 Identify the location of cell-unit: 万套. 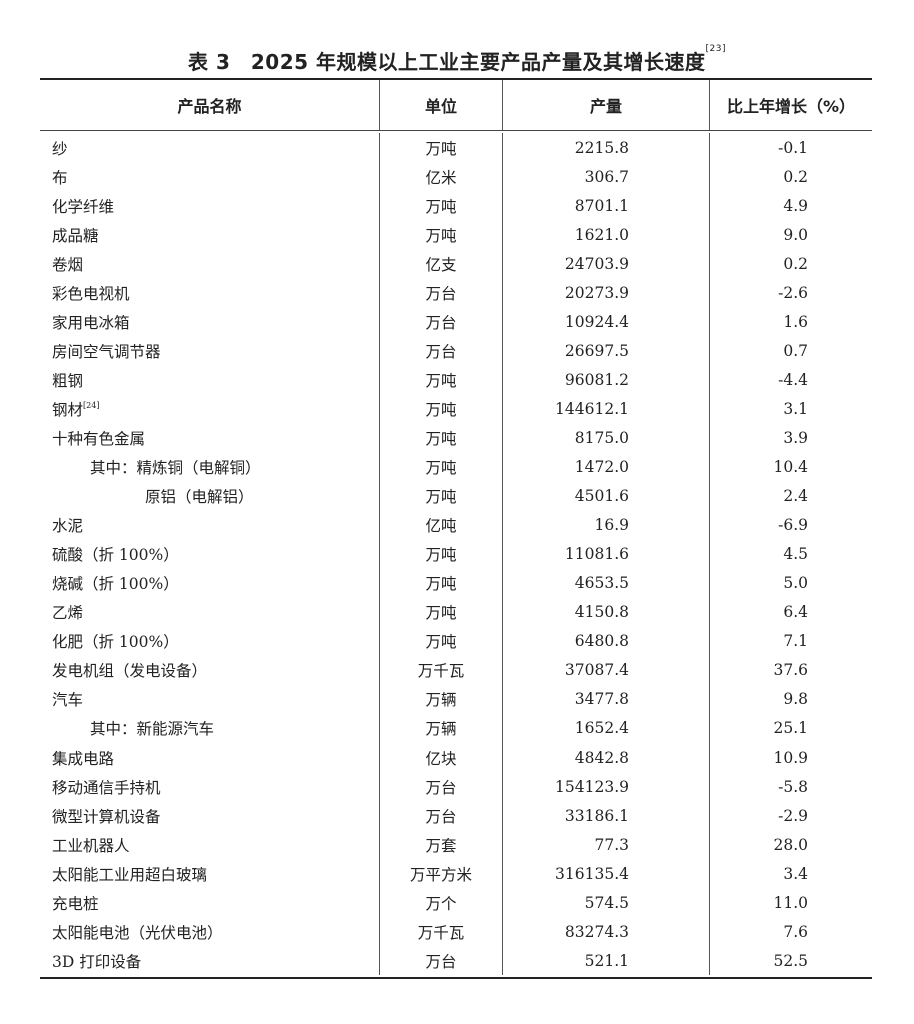
(441, 845).